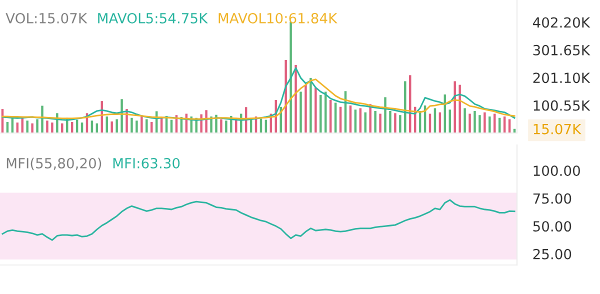 The image size is (600, 294). Describe the element at coordinates (552, 254) in the screenshot. I see `y-tick-label: 25.00` at that location.